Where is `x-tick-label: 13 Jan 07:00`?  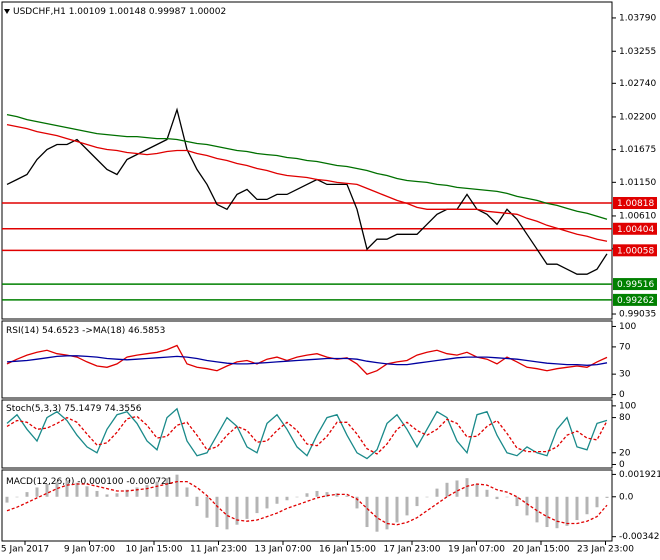
x-tick-label: 13 Jan 07:00 is located at coordinates (283, 550).